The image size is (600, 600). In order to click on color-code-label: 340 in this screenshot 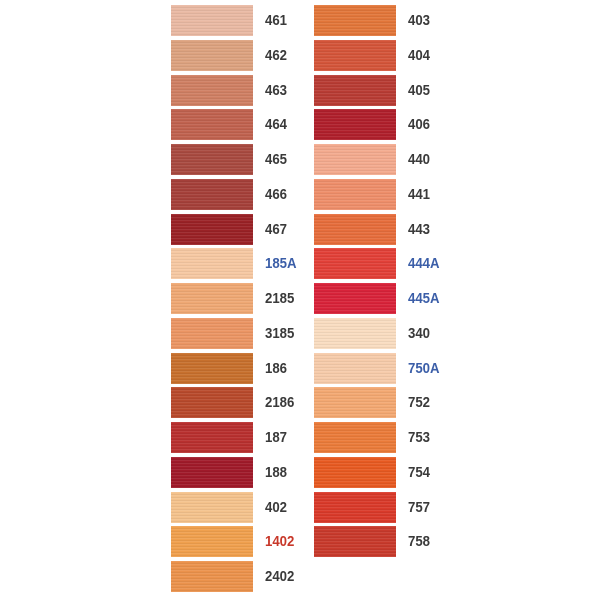, I will do `click(419, 333)`.